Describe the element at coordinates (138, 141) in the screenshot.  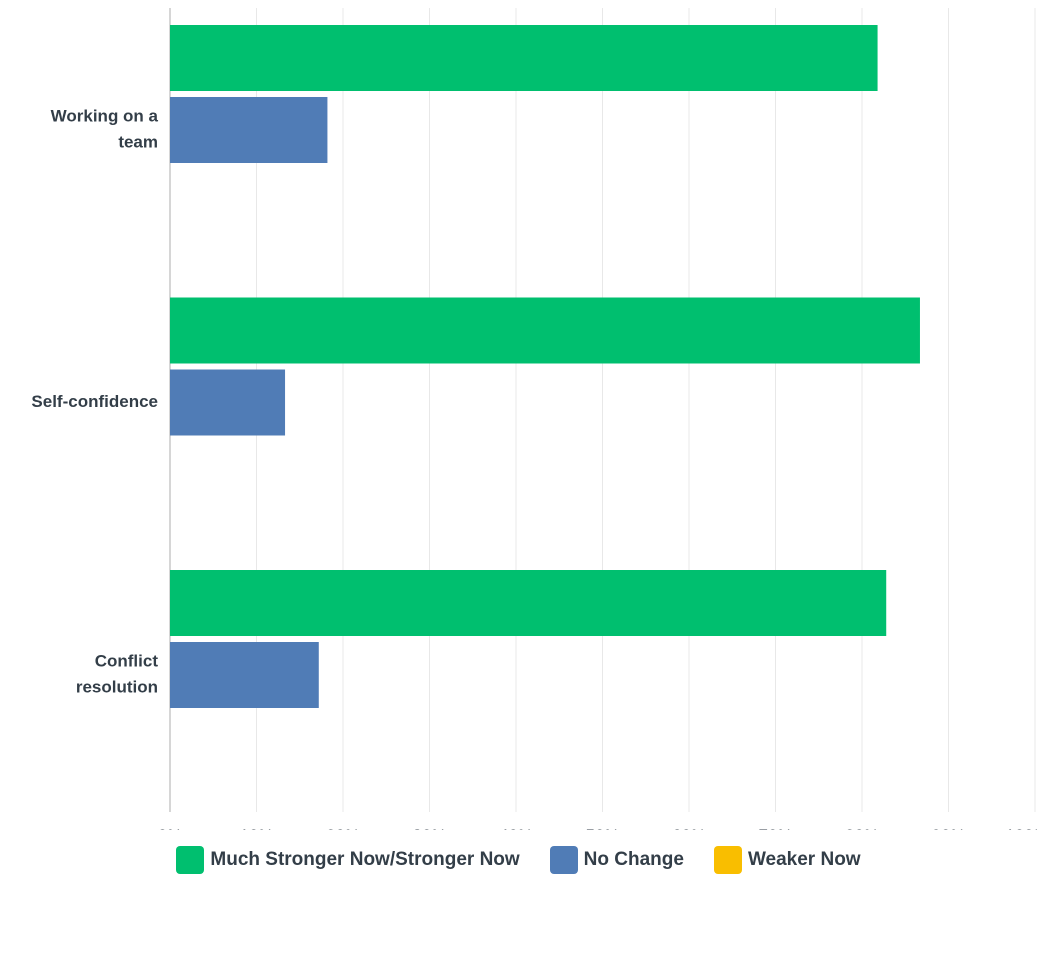
I see `category-label: team` at that location.